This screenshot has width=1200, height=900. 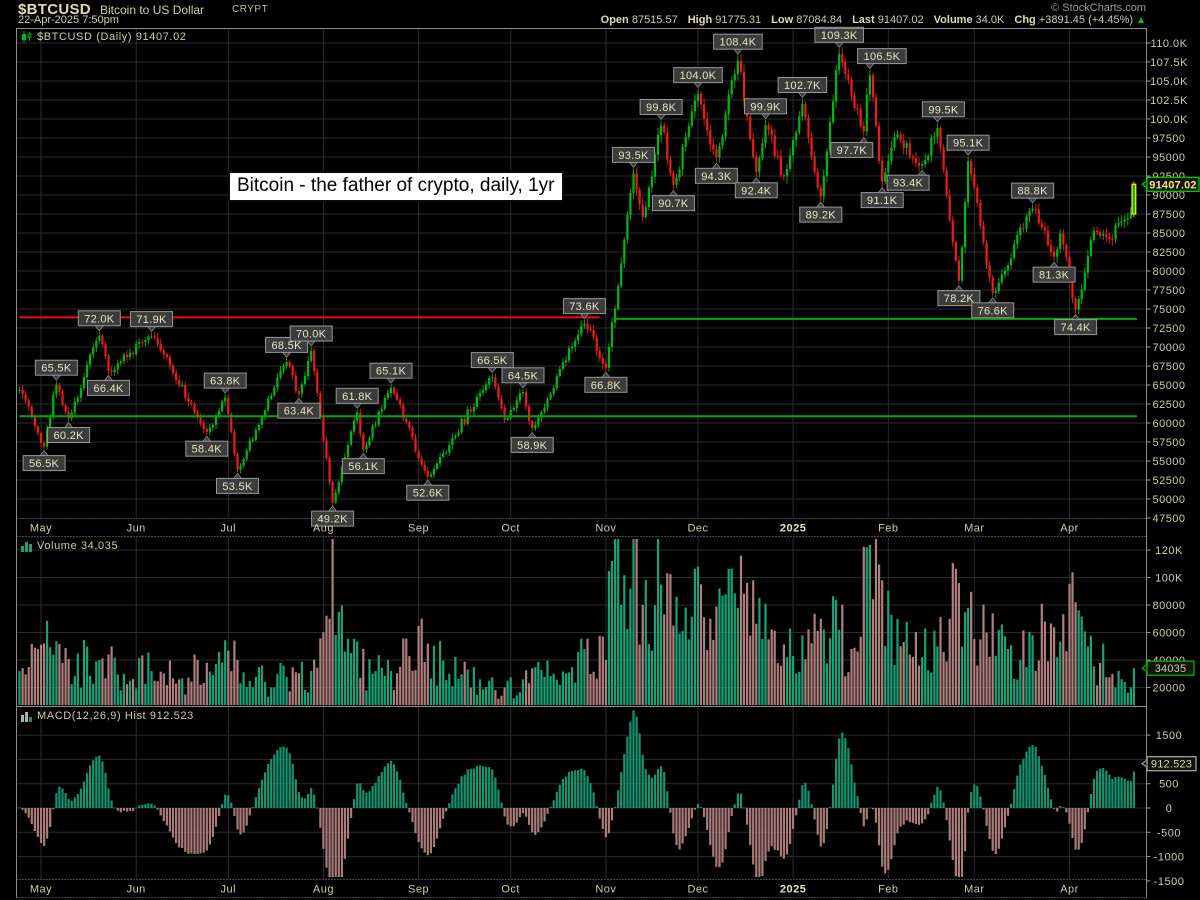 I want to click on svg-text: 102.5K, so click(x=1169, y=101).